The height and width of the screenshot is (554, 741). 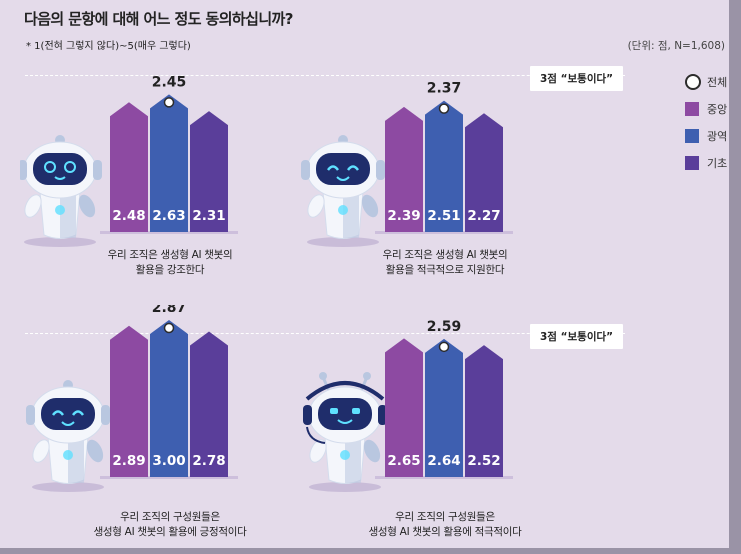 I want to click on overall-value-label: 2.87, so click(x=169, y=310).